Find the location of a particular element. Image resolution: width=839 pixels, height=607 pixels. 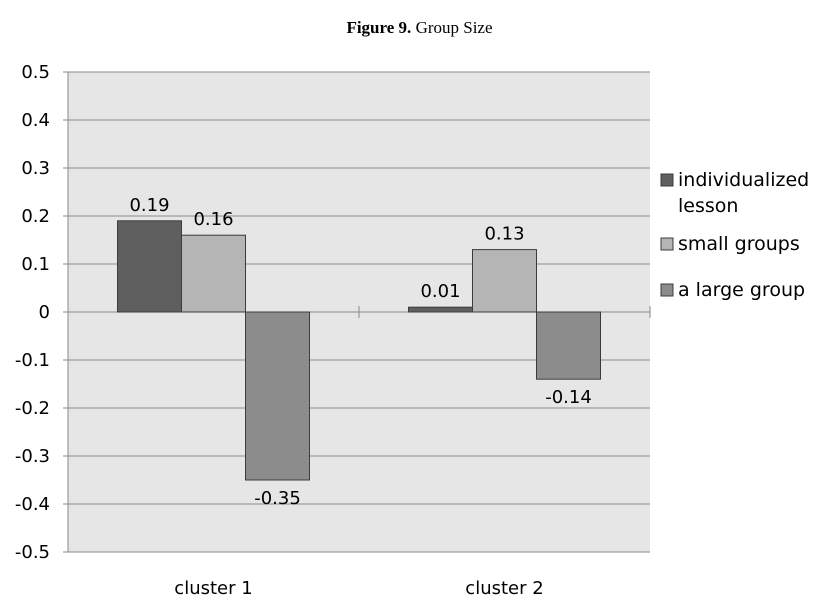

x-tick-label: cluster 2 is located at coordinates (504, 588).